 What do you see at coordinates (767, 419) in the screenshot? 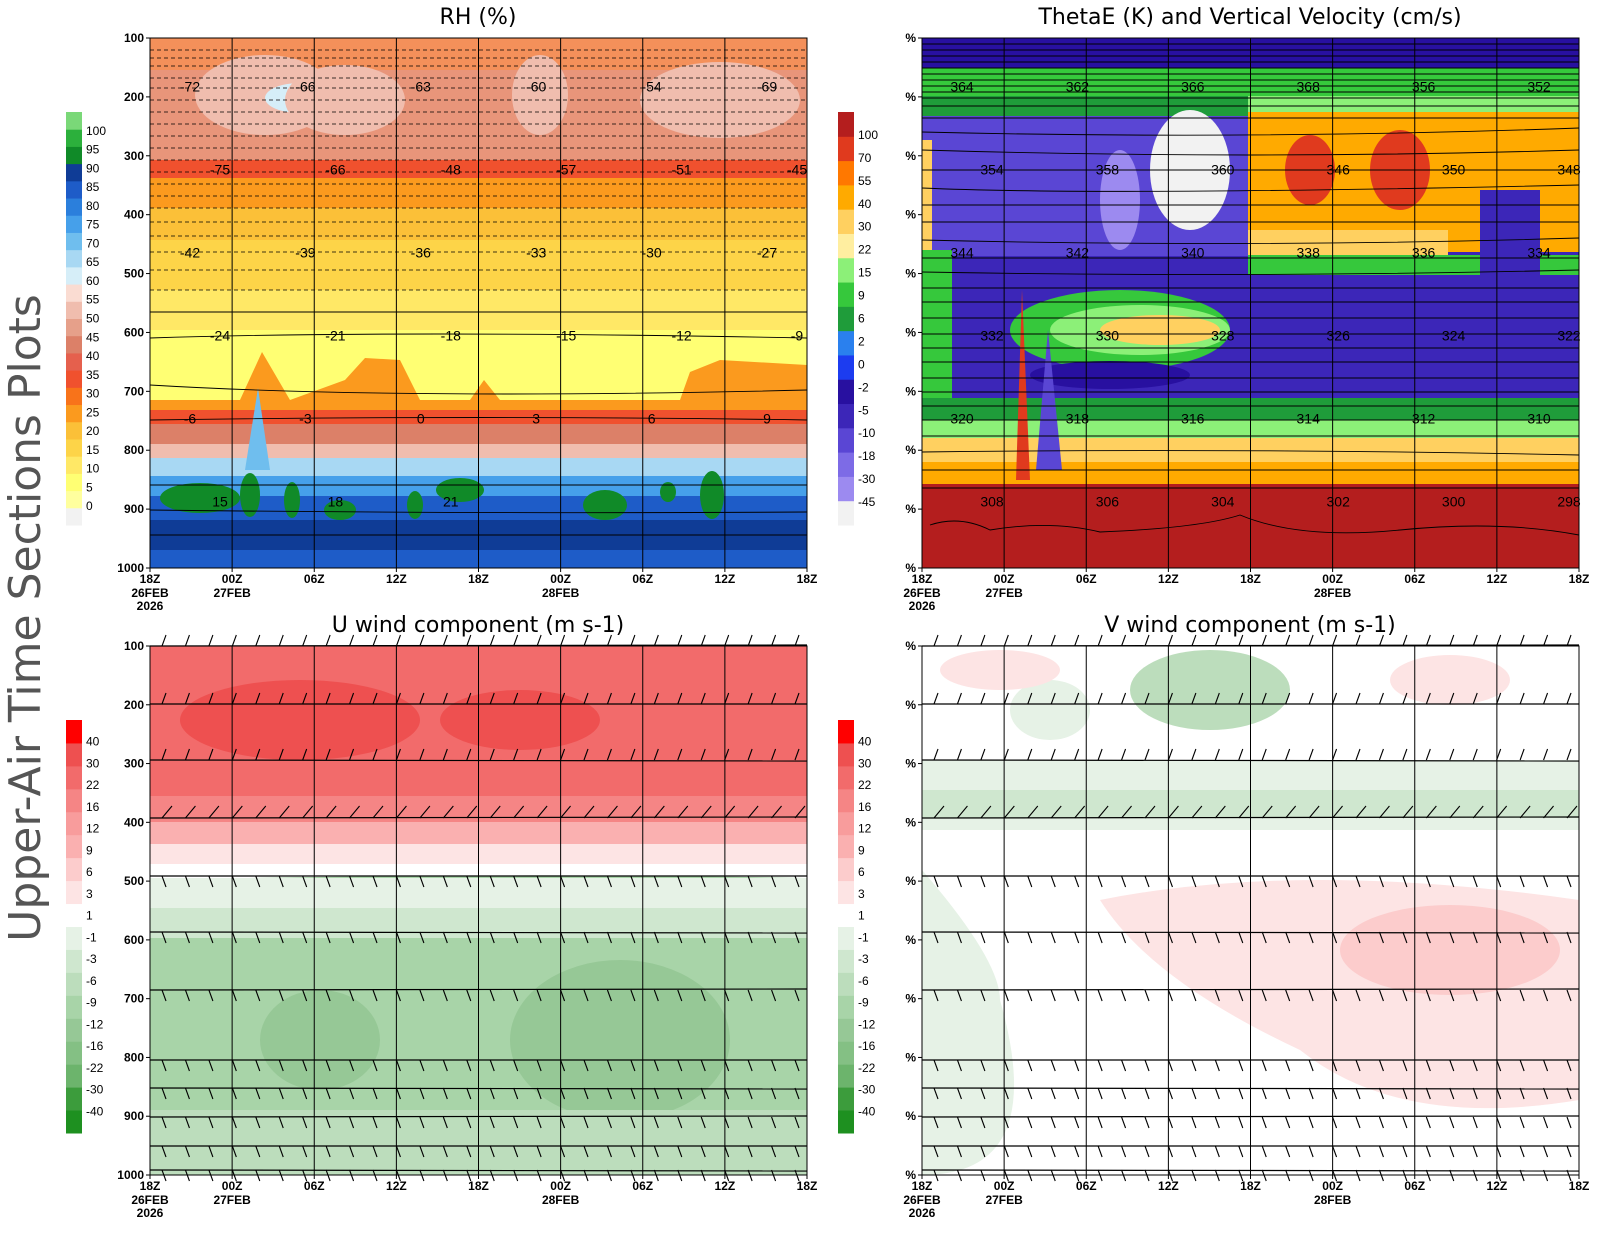
I see `contour-label: 9` at bounding box center [767, 419].